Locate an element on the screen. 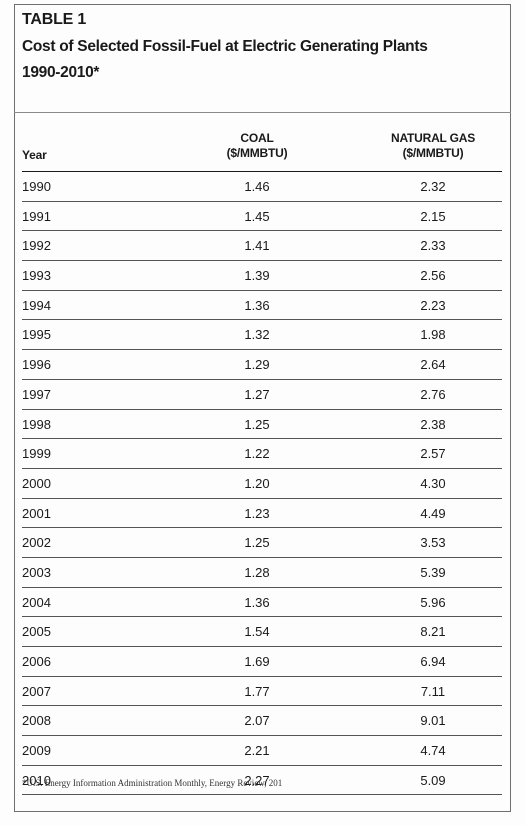 The image size is (526, 825). table-row: 2003 1.28 5.39 is located at coordinates (262, 573).